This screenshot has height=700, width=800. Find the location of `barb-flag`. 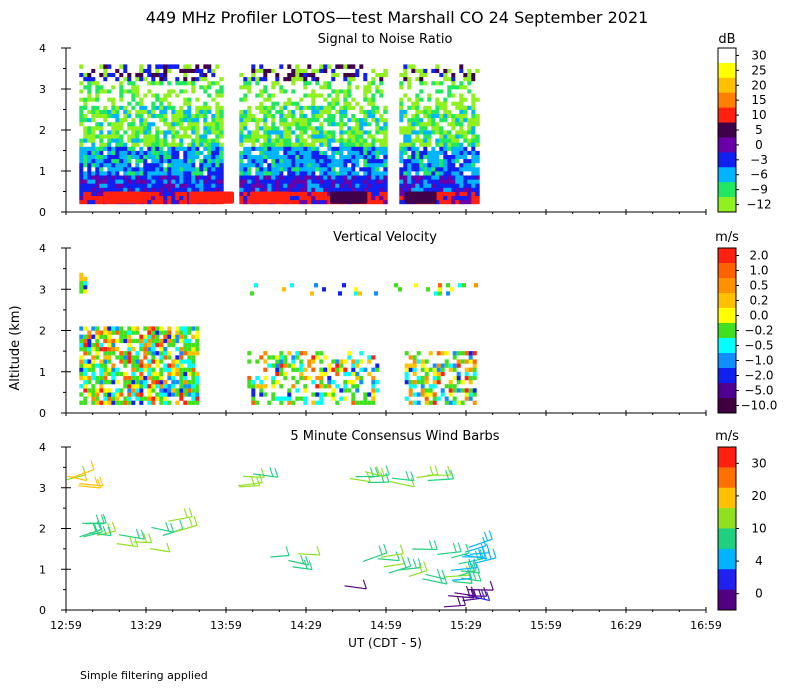

barb-flag is located at coordinates (425, 566).